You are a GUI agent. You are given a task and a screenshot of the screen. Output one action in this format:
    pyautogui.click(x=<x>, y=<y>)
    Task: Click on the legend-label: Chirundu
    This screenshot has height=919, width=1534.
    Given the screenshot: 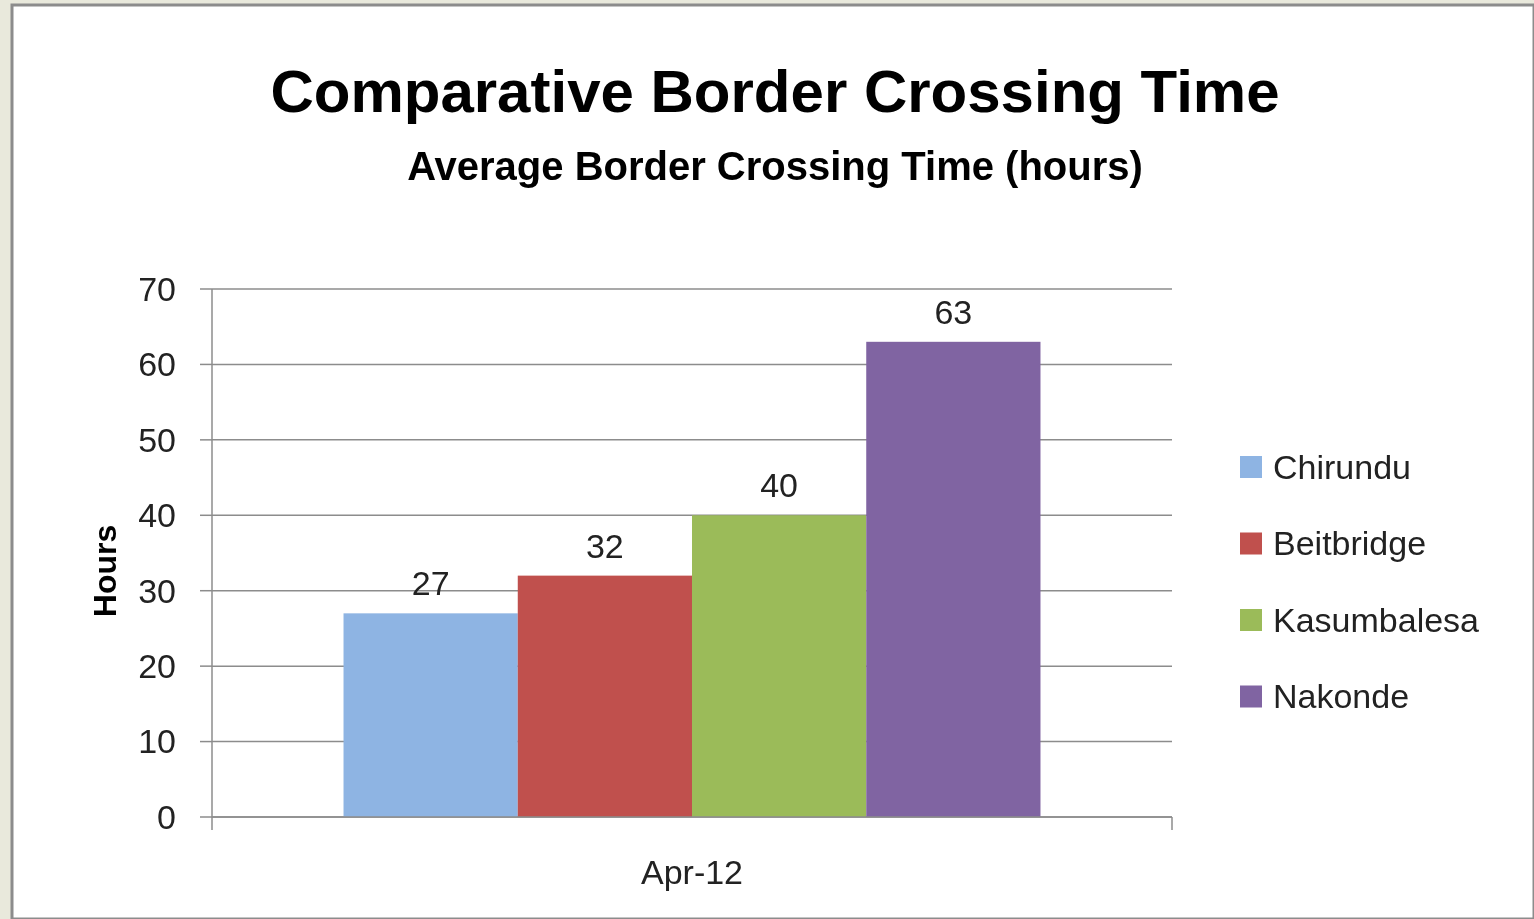 What is the action you would take?
    pyautogui.click(x=1342, y=466)
    